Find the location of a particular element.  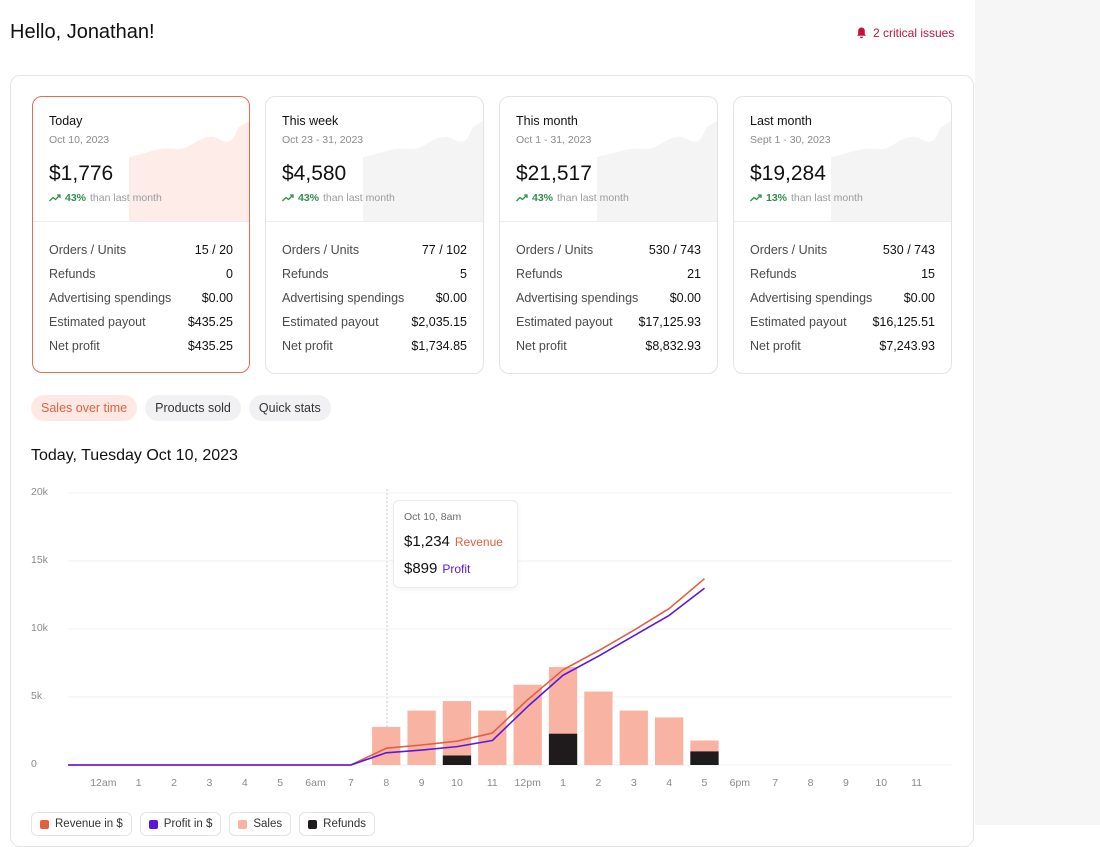

legend-item: Sales is located at coordinates (260, 824).